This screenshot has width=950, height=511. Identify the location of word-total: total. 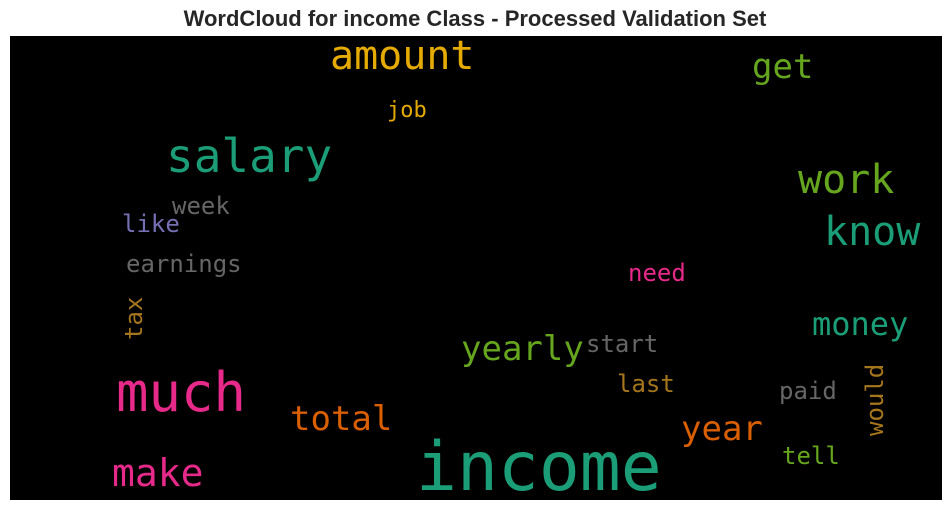
(341, 419).